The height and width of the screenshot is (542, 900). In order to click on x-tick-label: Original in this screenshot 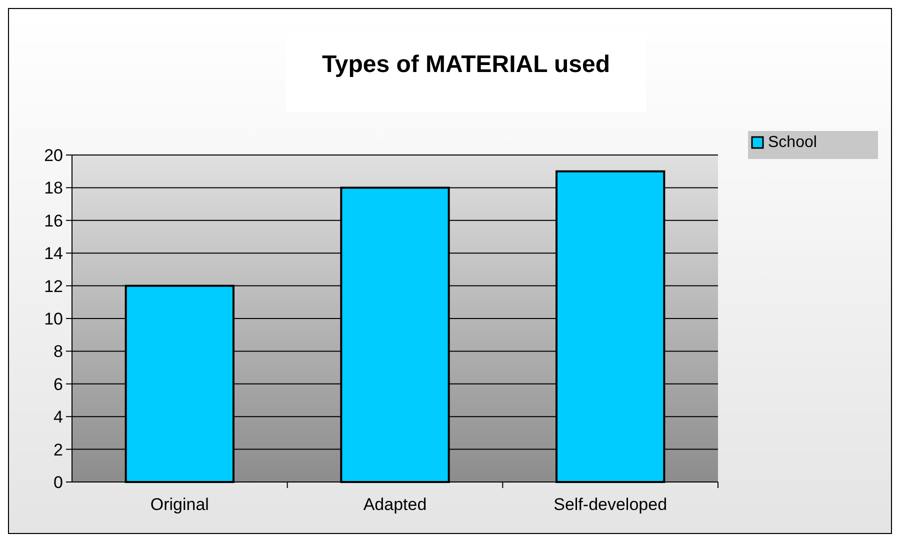, I will do `click(179, 504)`.